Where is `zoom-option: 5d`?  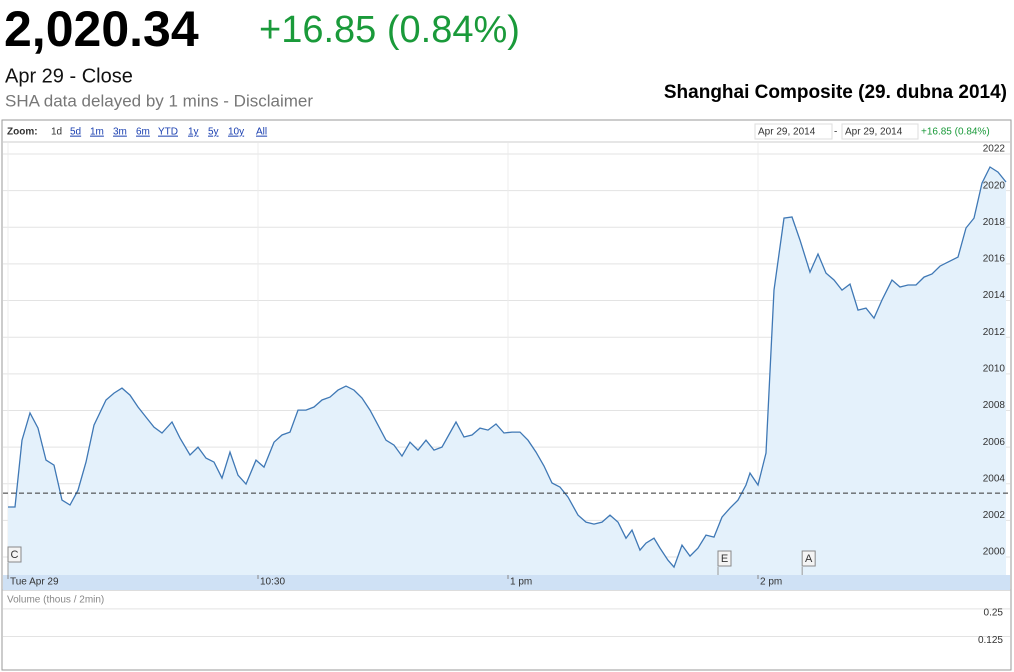 zoom-option: 5d is located at coordinates (75, 132).